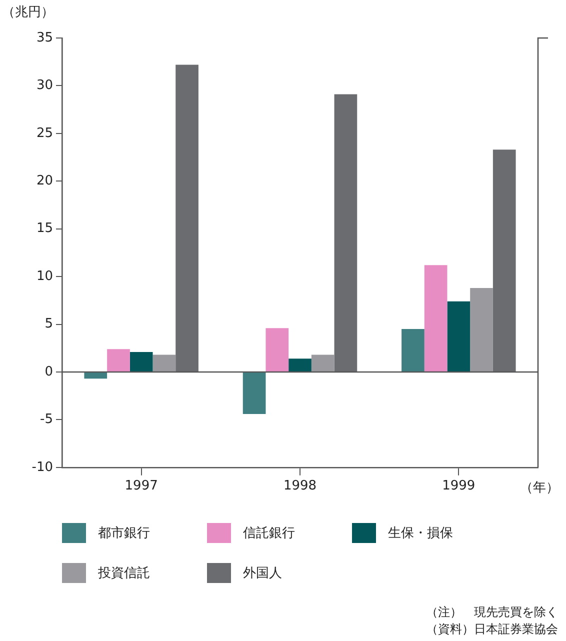  What do you see at coordinates (44, 38) in the screenshot?
I see `y-tick-label: 35` at bounding box center [44, 38].